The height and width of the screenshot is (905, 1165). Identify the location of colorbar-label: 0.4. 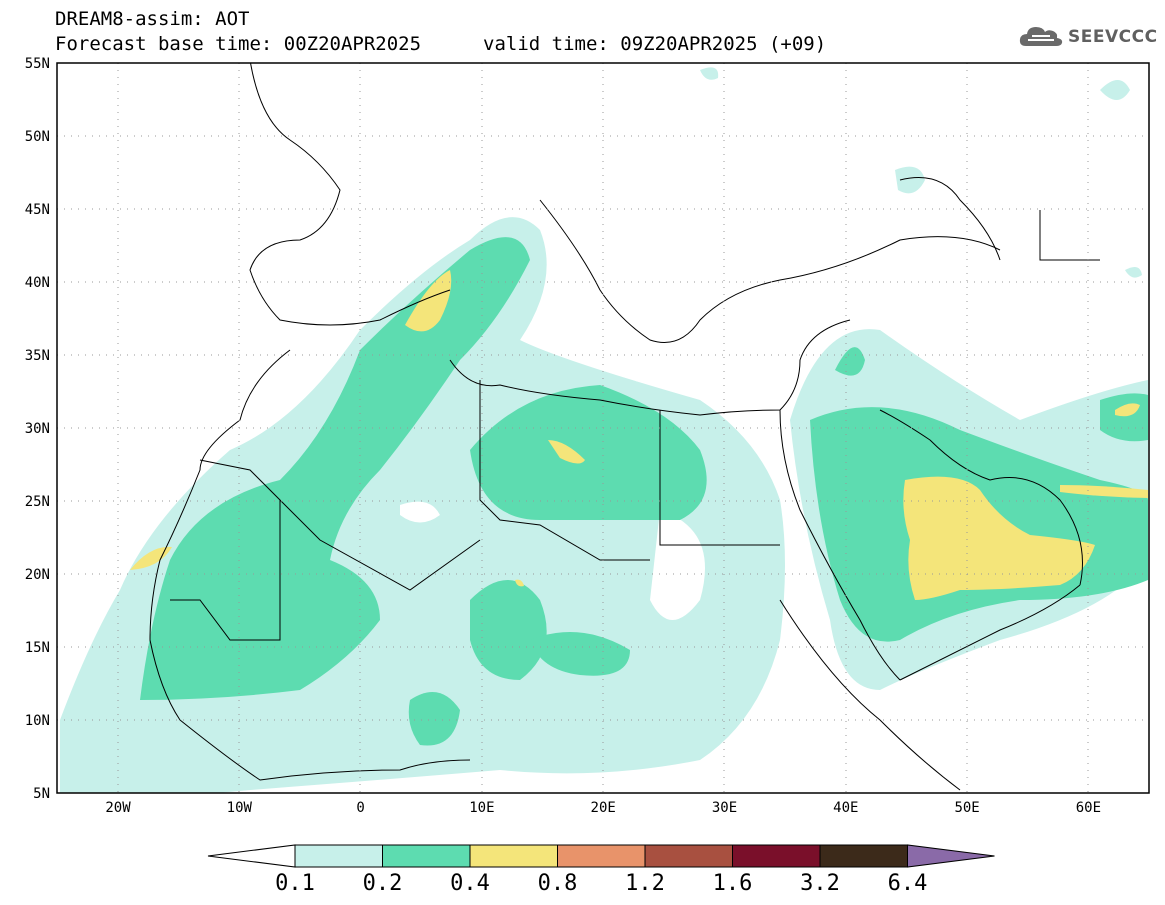
(470, 883).